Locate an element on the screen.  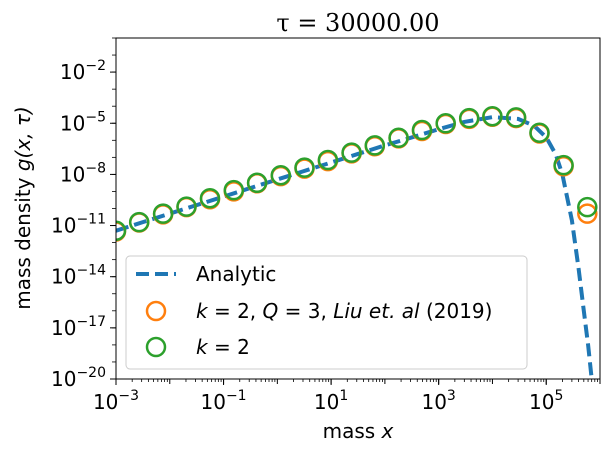
legend-k2-marker is located at coordinates (156, 347).